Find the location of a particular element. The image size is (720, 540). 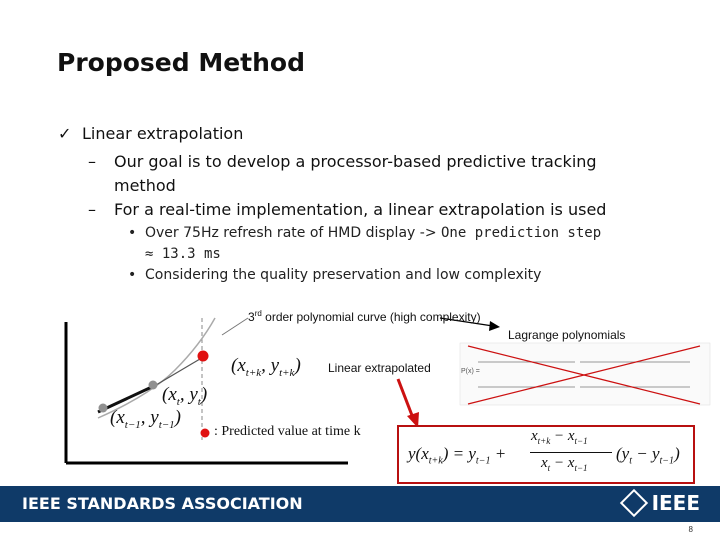

prediction-step-value: ≈ 13.3 ms is located at coordinates (183, 254).